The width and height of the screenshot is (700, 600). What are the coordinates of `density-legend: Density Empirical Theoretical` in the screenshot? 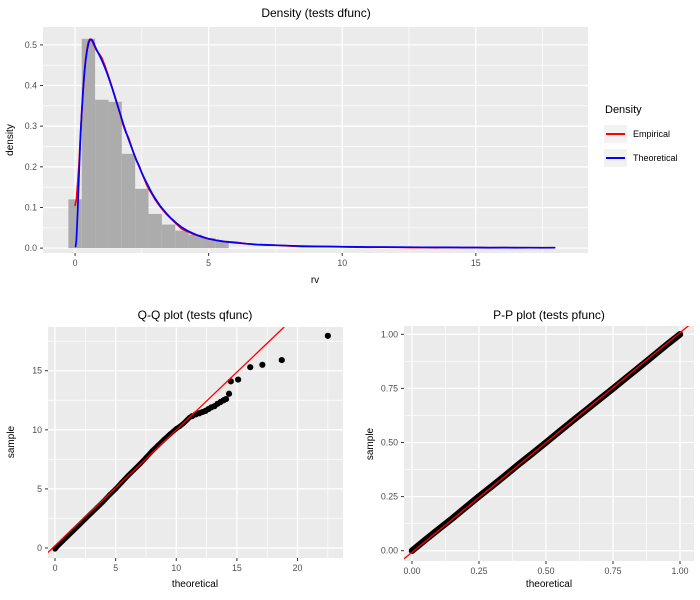 It's located at (650, 138).